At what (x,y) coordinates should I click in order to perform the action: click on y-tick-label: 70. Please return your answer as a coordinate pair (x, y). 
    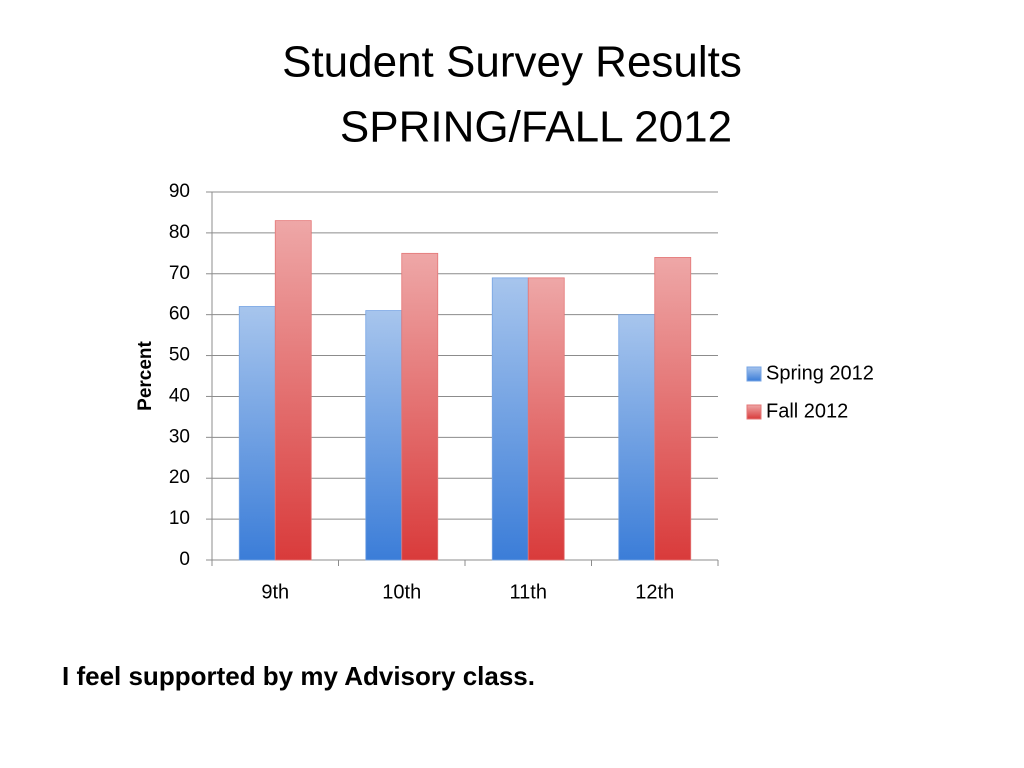
    Looking at the image, I should click on (179, 273).